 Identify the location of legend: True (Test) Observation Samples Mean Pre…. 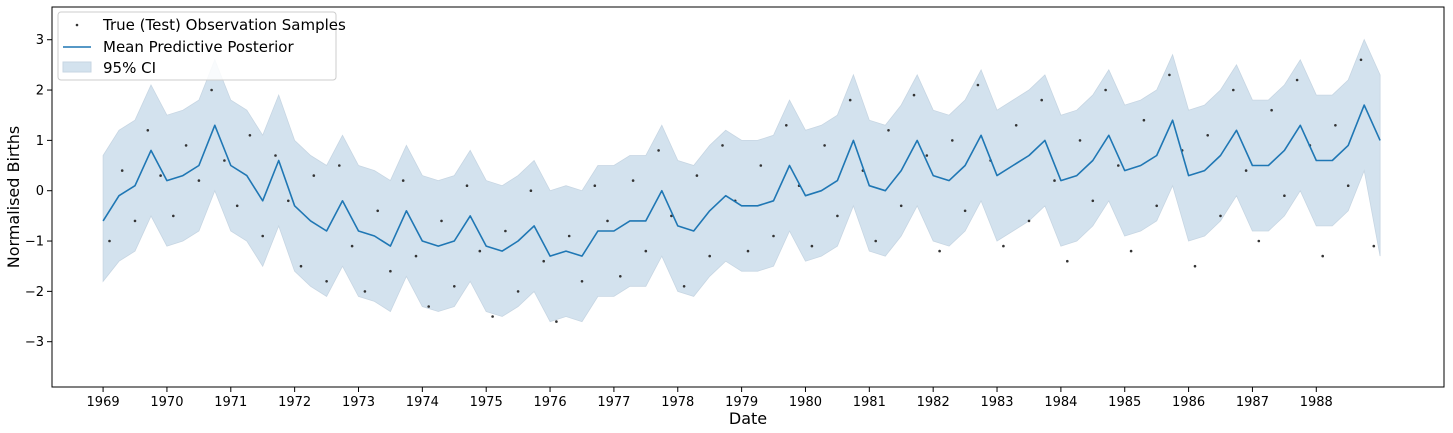
(201, 46).